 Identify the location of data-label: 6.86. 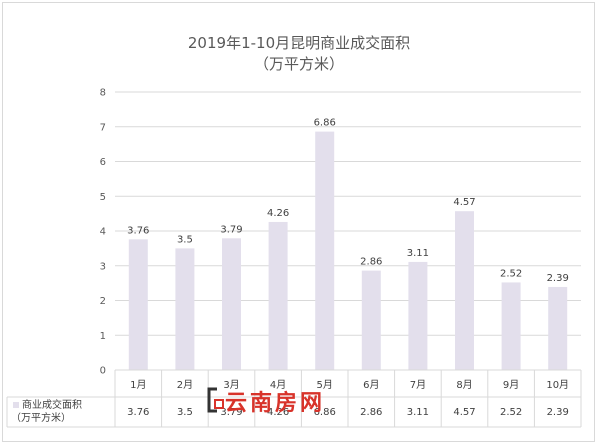
(325, 123).